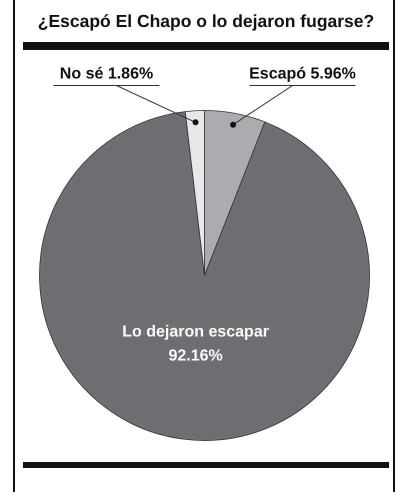 This screenshot has width=409, height=500. What do you see at coordinates (107, 74) in the screenshot?
I see `slice-label: No sé 1.86%` at bounding box center [107, 74].